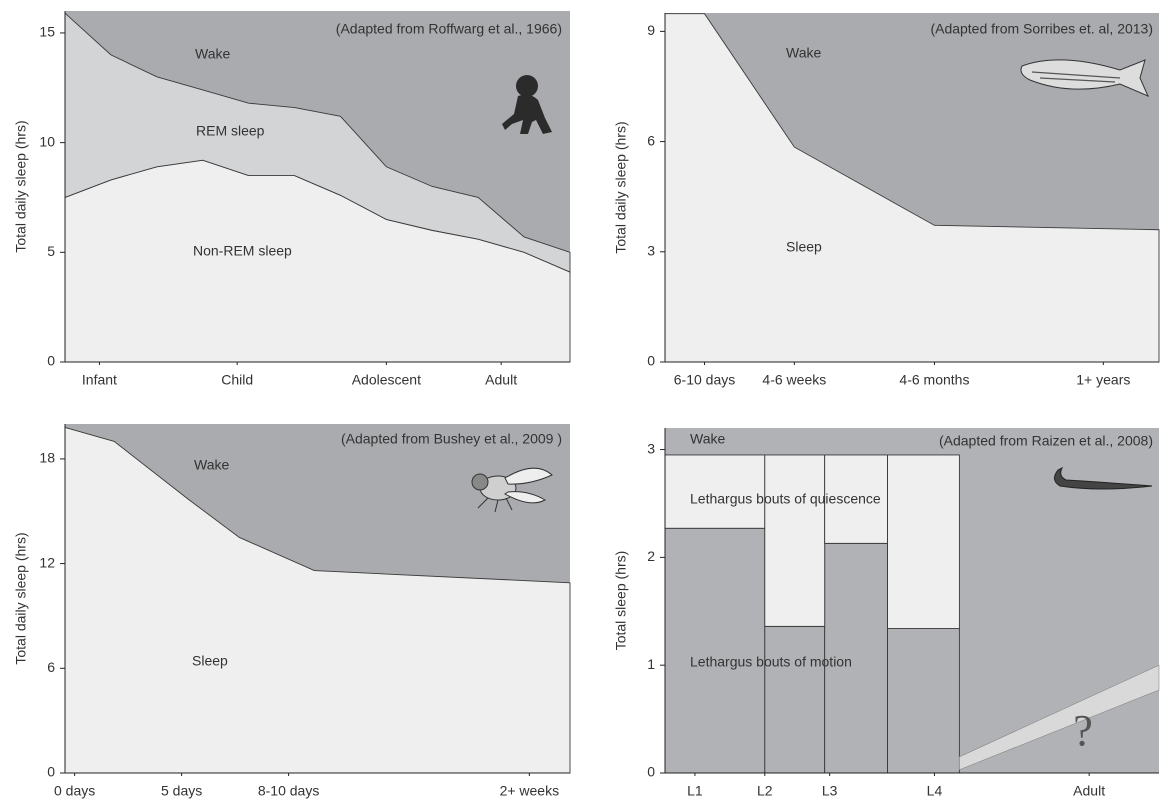 The width and height of the screenshot is (1160, 805). What do you see at coordinates (47, 458) in the screenshot?
I see `y-tick-label: 18` at bounding box center [47, 458].